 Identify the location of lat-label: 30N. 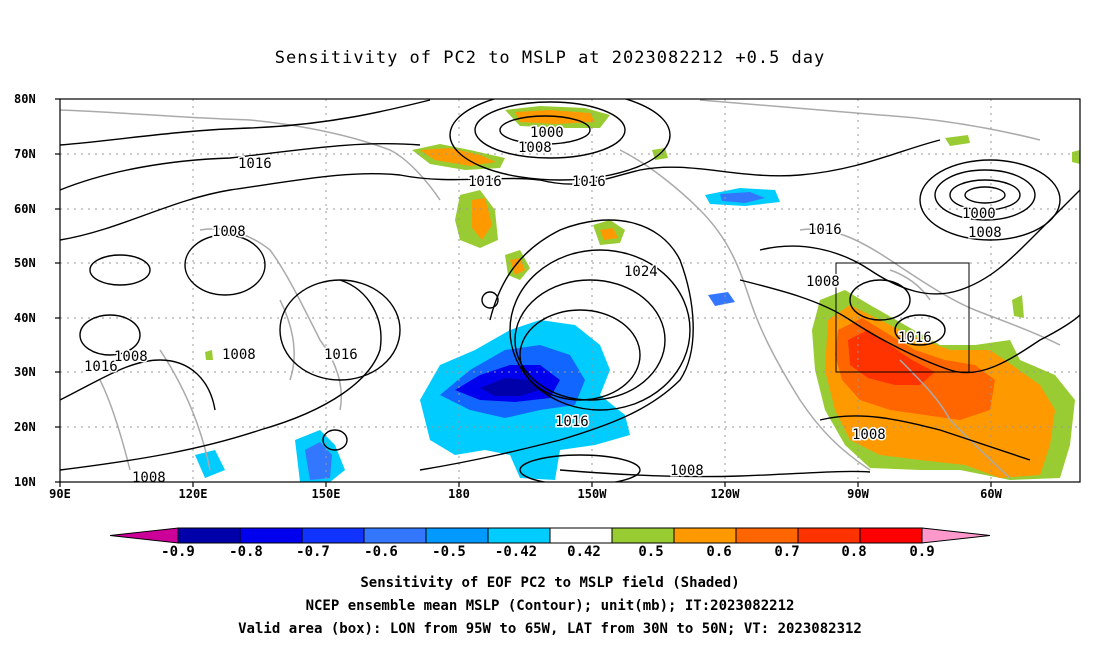
(25, 372).